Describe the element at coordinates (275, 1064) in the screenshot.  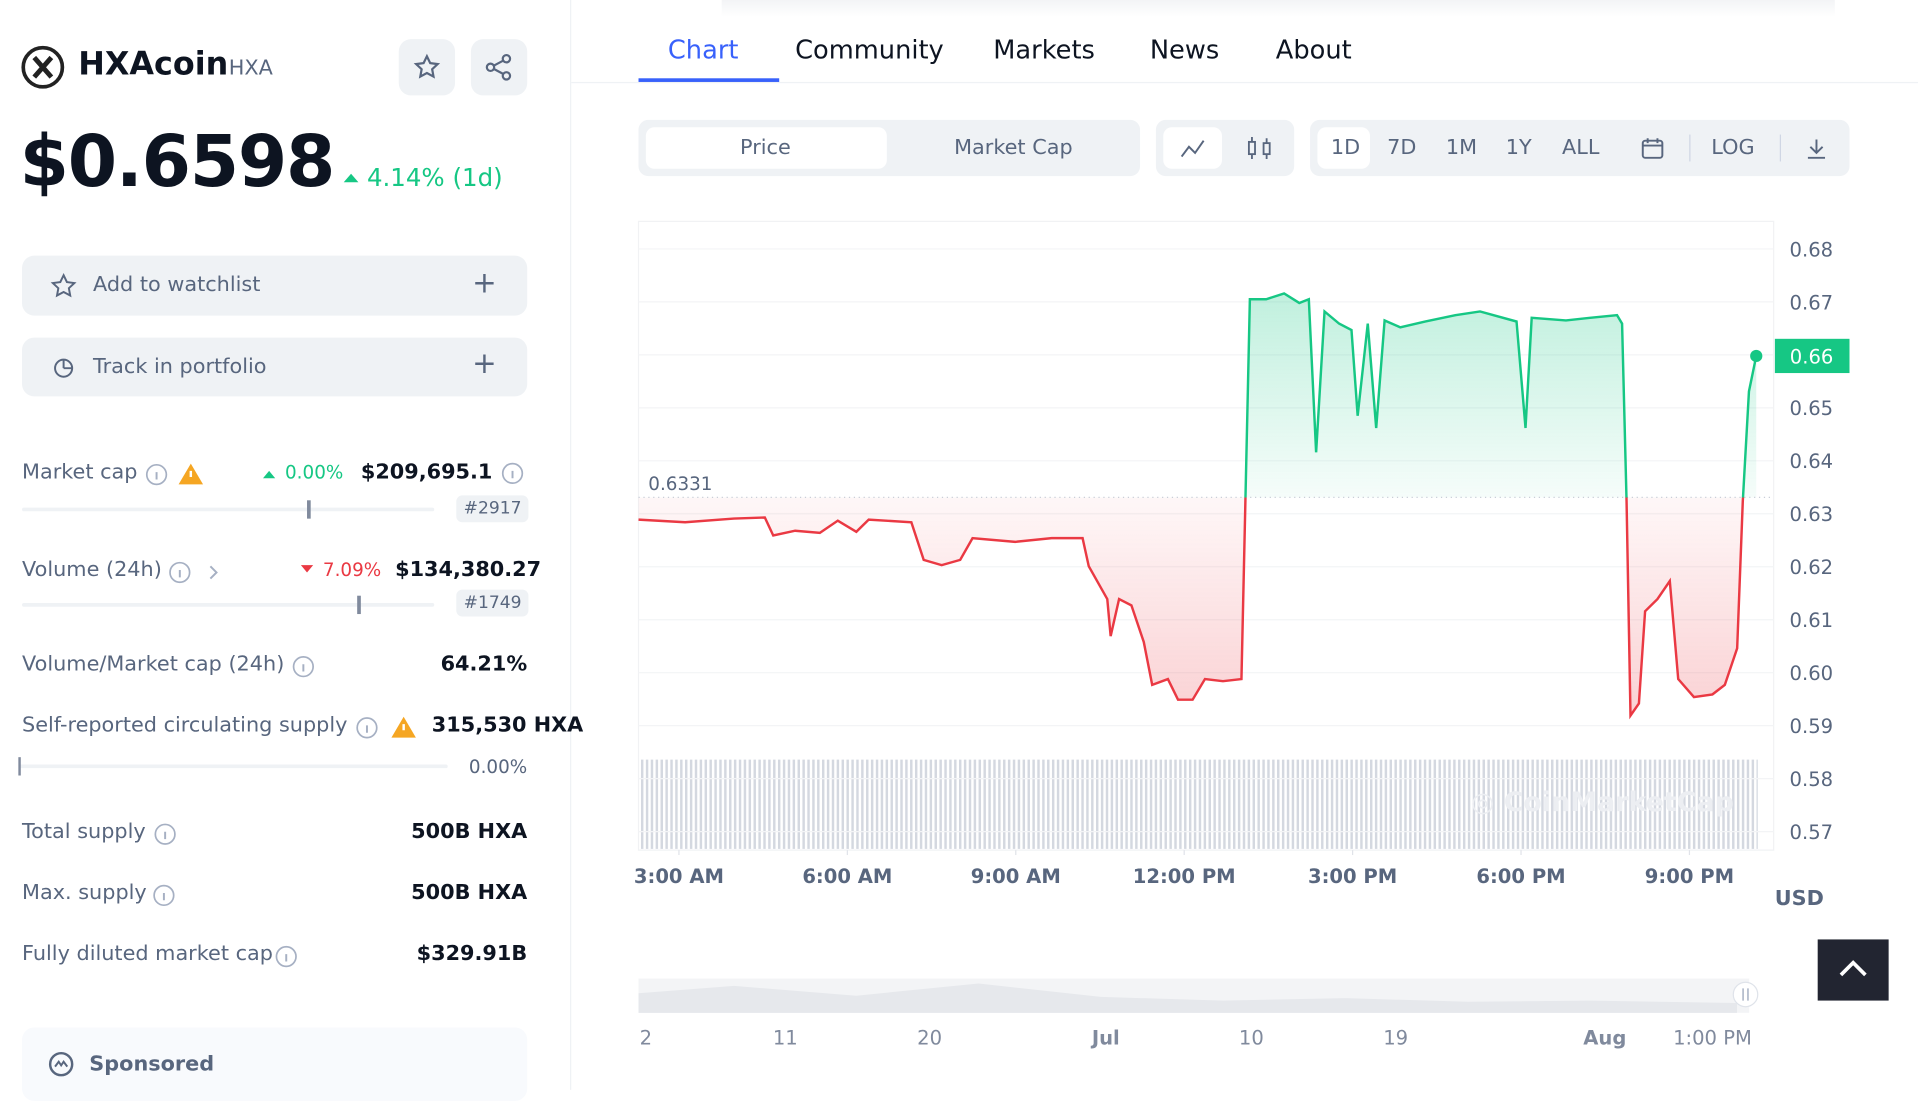
I see `sponsored-box: Sponsored` at that location.